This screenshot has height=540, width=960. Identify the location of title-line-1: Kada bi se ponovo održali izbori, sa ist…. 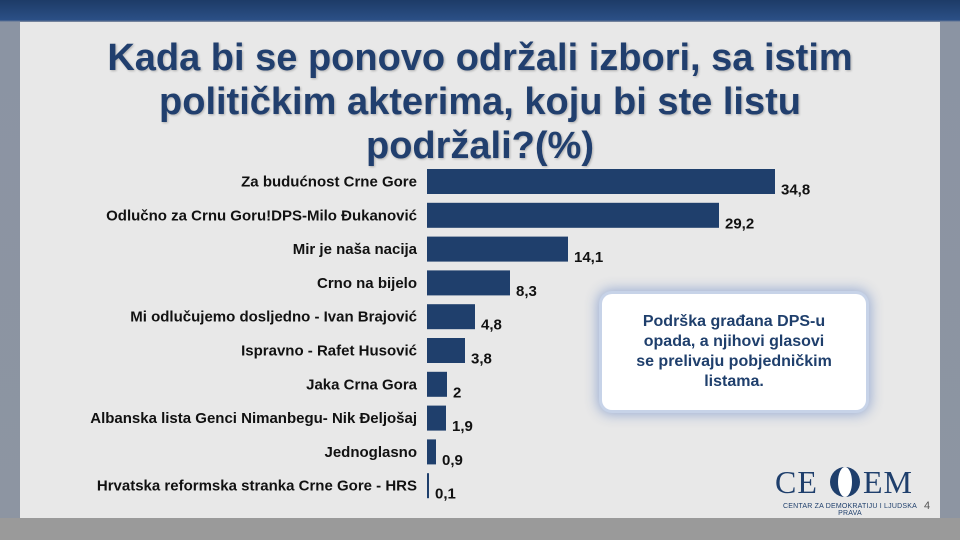
(480, 58).